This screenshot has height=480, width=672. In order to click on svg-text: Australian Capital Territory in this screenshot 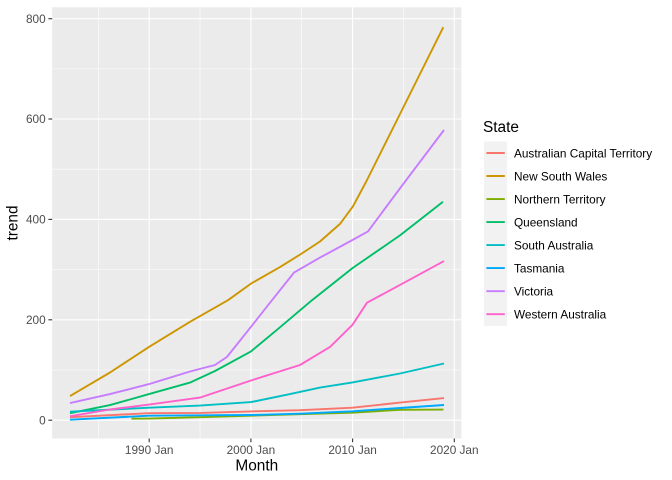, I will do `click(583, 153)`.